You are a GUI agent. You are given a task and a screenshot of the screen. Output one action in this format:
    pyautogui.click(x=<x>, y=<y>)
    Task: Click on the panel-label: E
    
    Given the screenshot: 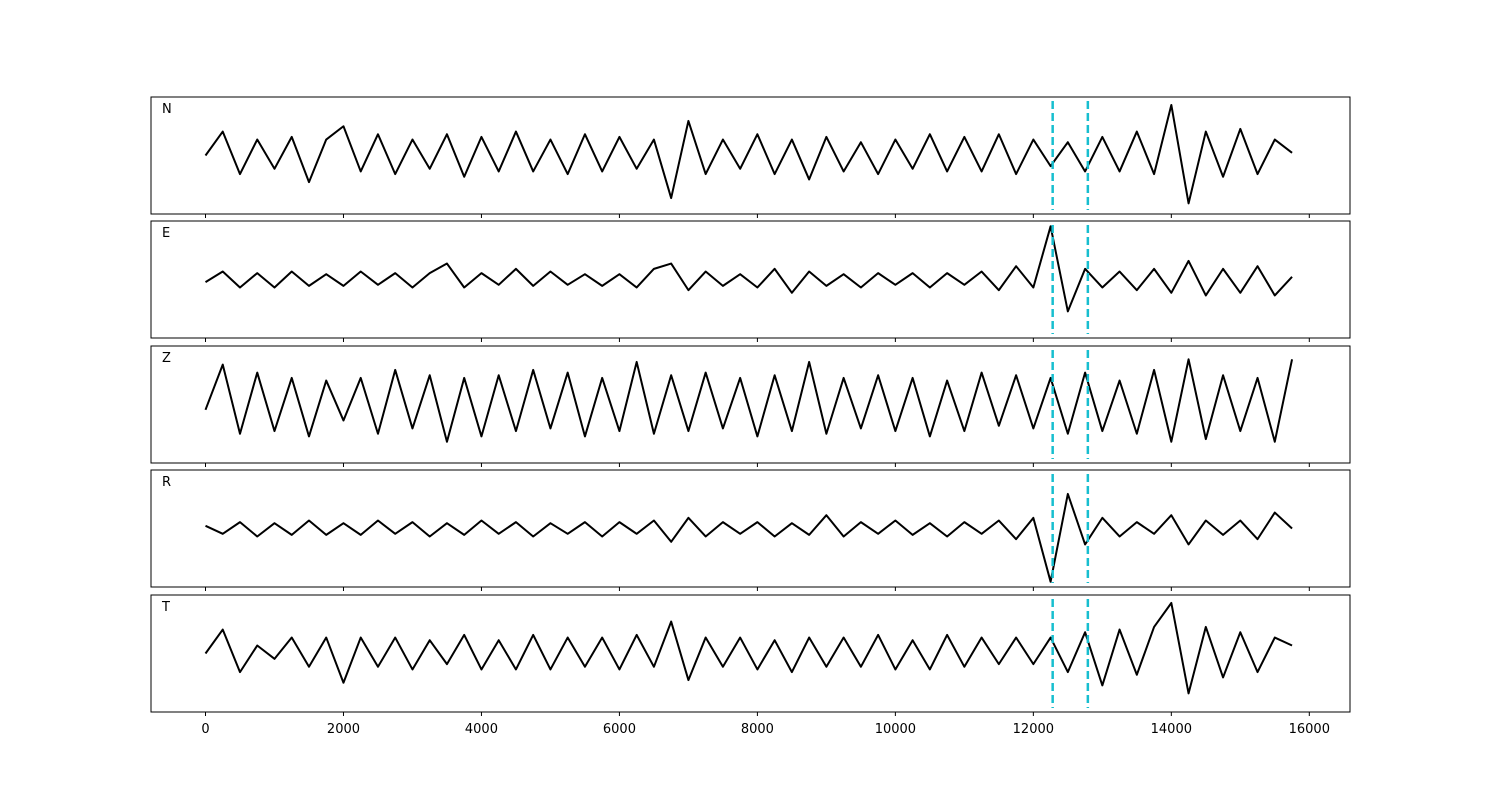 What is the action you would take?
    pyautogui.click(x=166, y=233)
    